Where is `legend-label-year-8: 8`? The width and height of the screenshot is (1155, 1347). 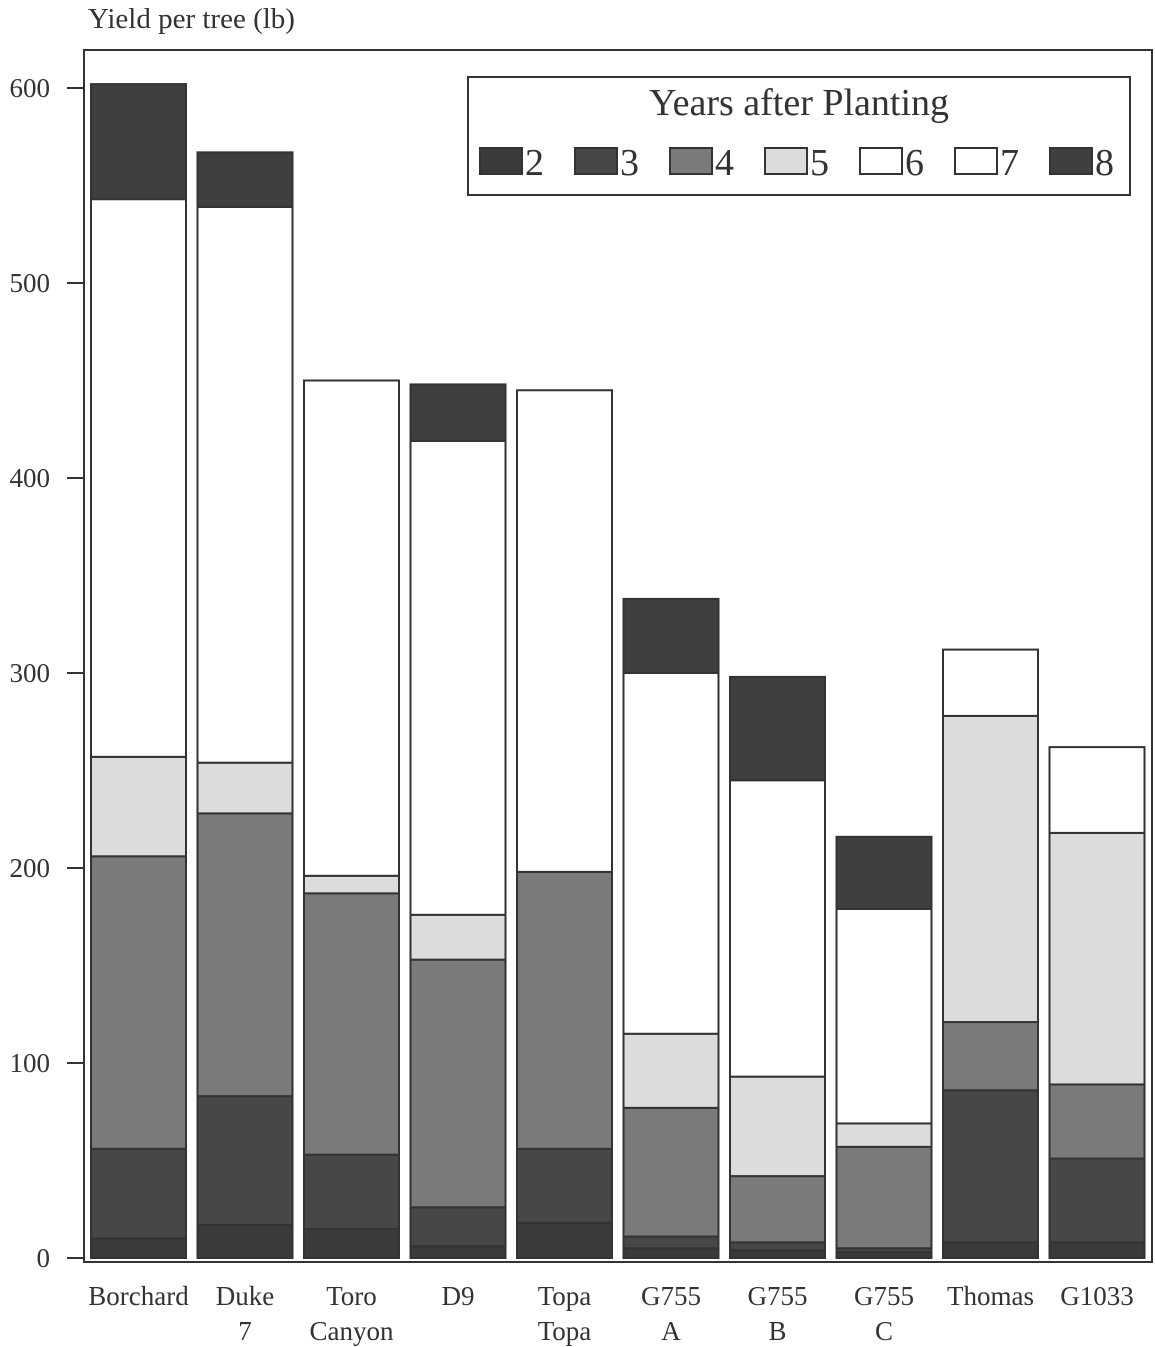
legend-label-year-8: 8 is located at coordinates (1104, 163).